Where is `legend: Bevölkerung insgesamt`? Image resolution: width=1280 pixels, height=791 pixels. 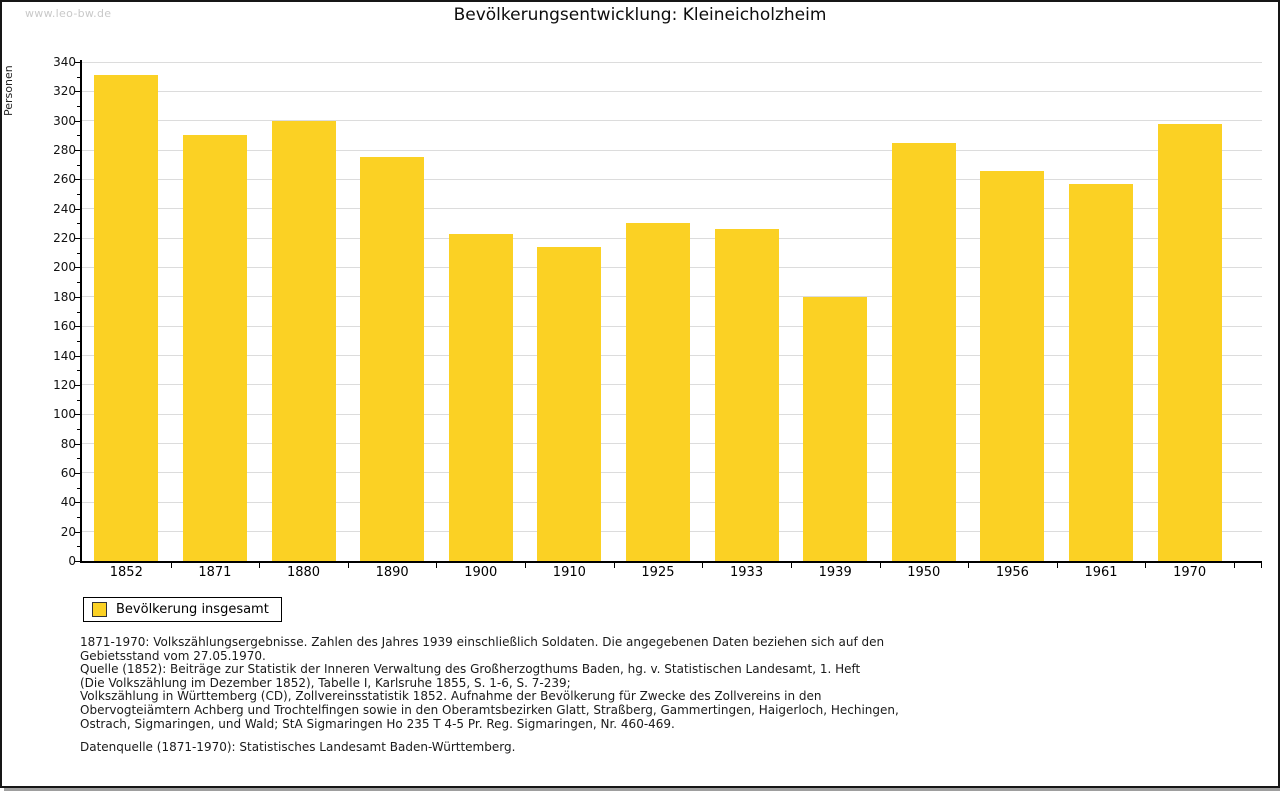
legend: Bevölkerung insgesamt is located at coordinates (182, 609).